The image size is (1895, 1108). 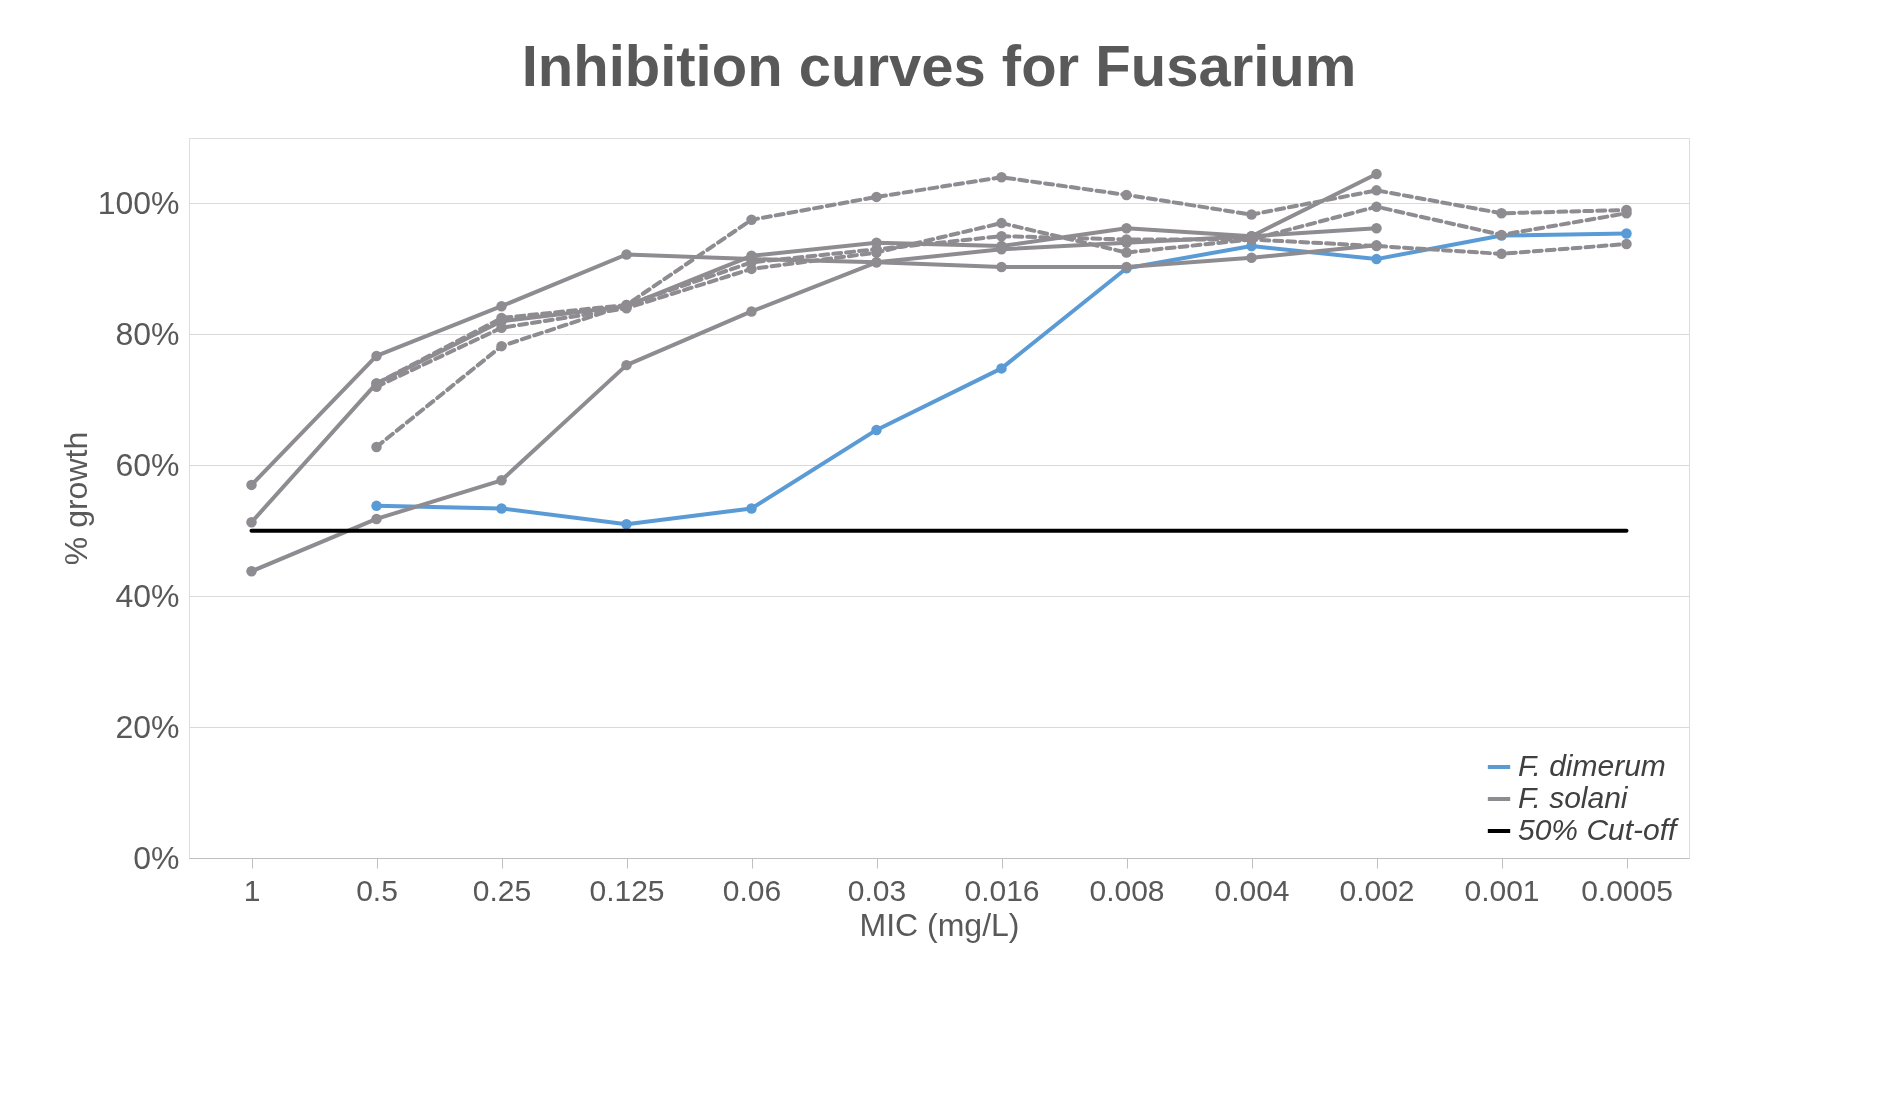 What do you see at coordinates (156, 857) in the screenshot?
I see `y-tick-label: 0%` at bounding box center [156, 857].